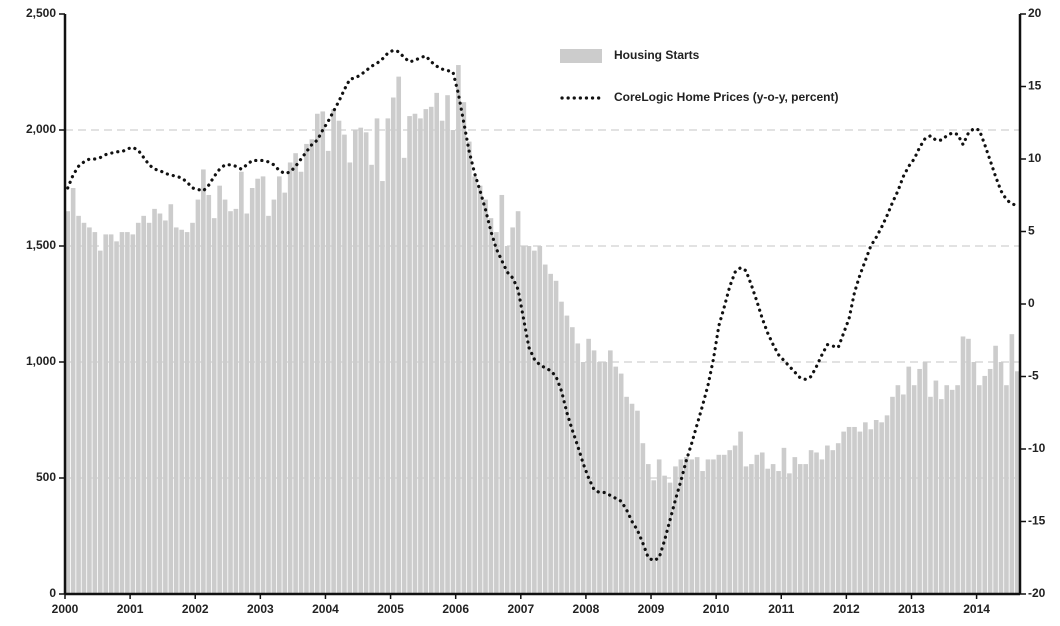  Describe the element at coordinates (41, 245) in the screenshot. I see `y-tick-label: 1,500` at that location.